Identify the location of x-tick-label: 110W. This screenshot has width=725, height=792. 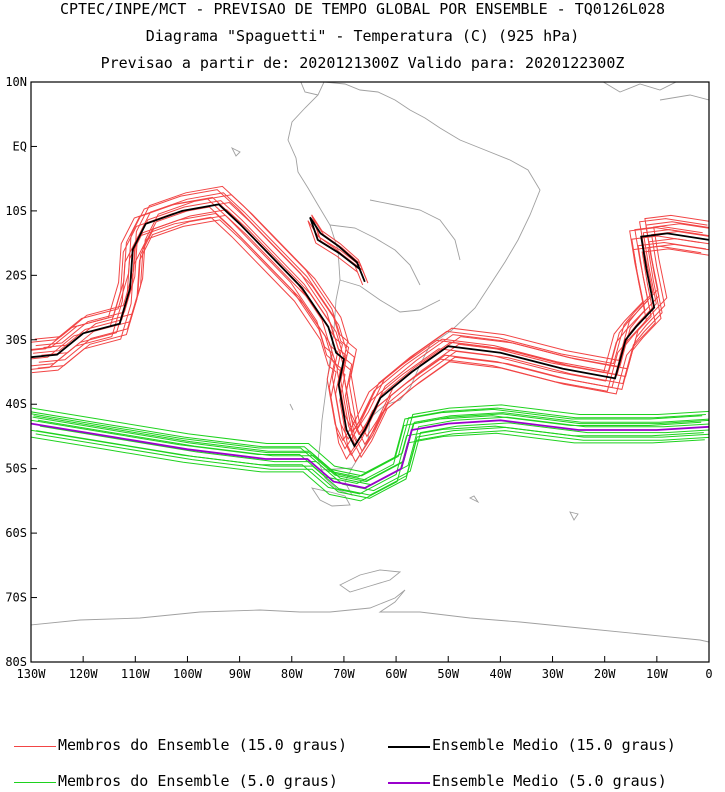
(136, 674).